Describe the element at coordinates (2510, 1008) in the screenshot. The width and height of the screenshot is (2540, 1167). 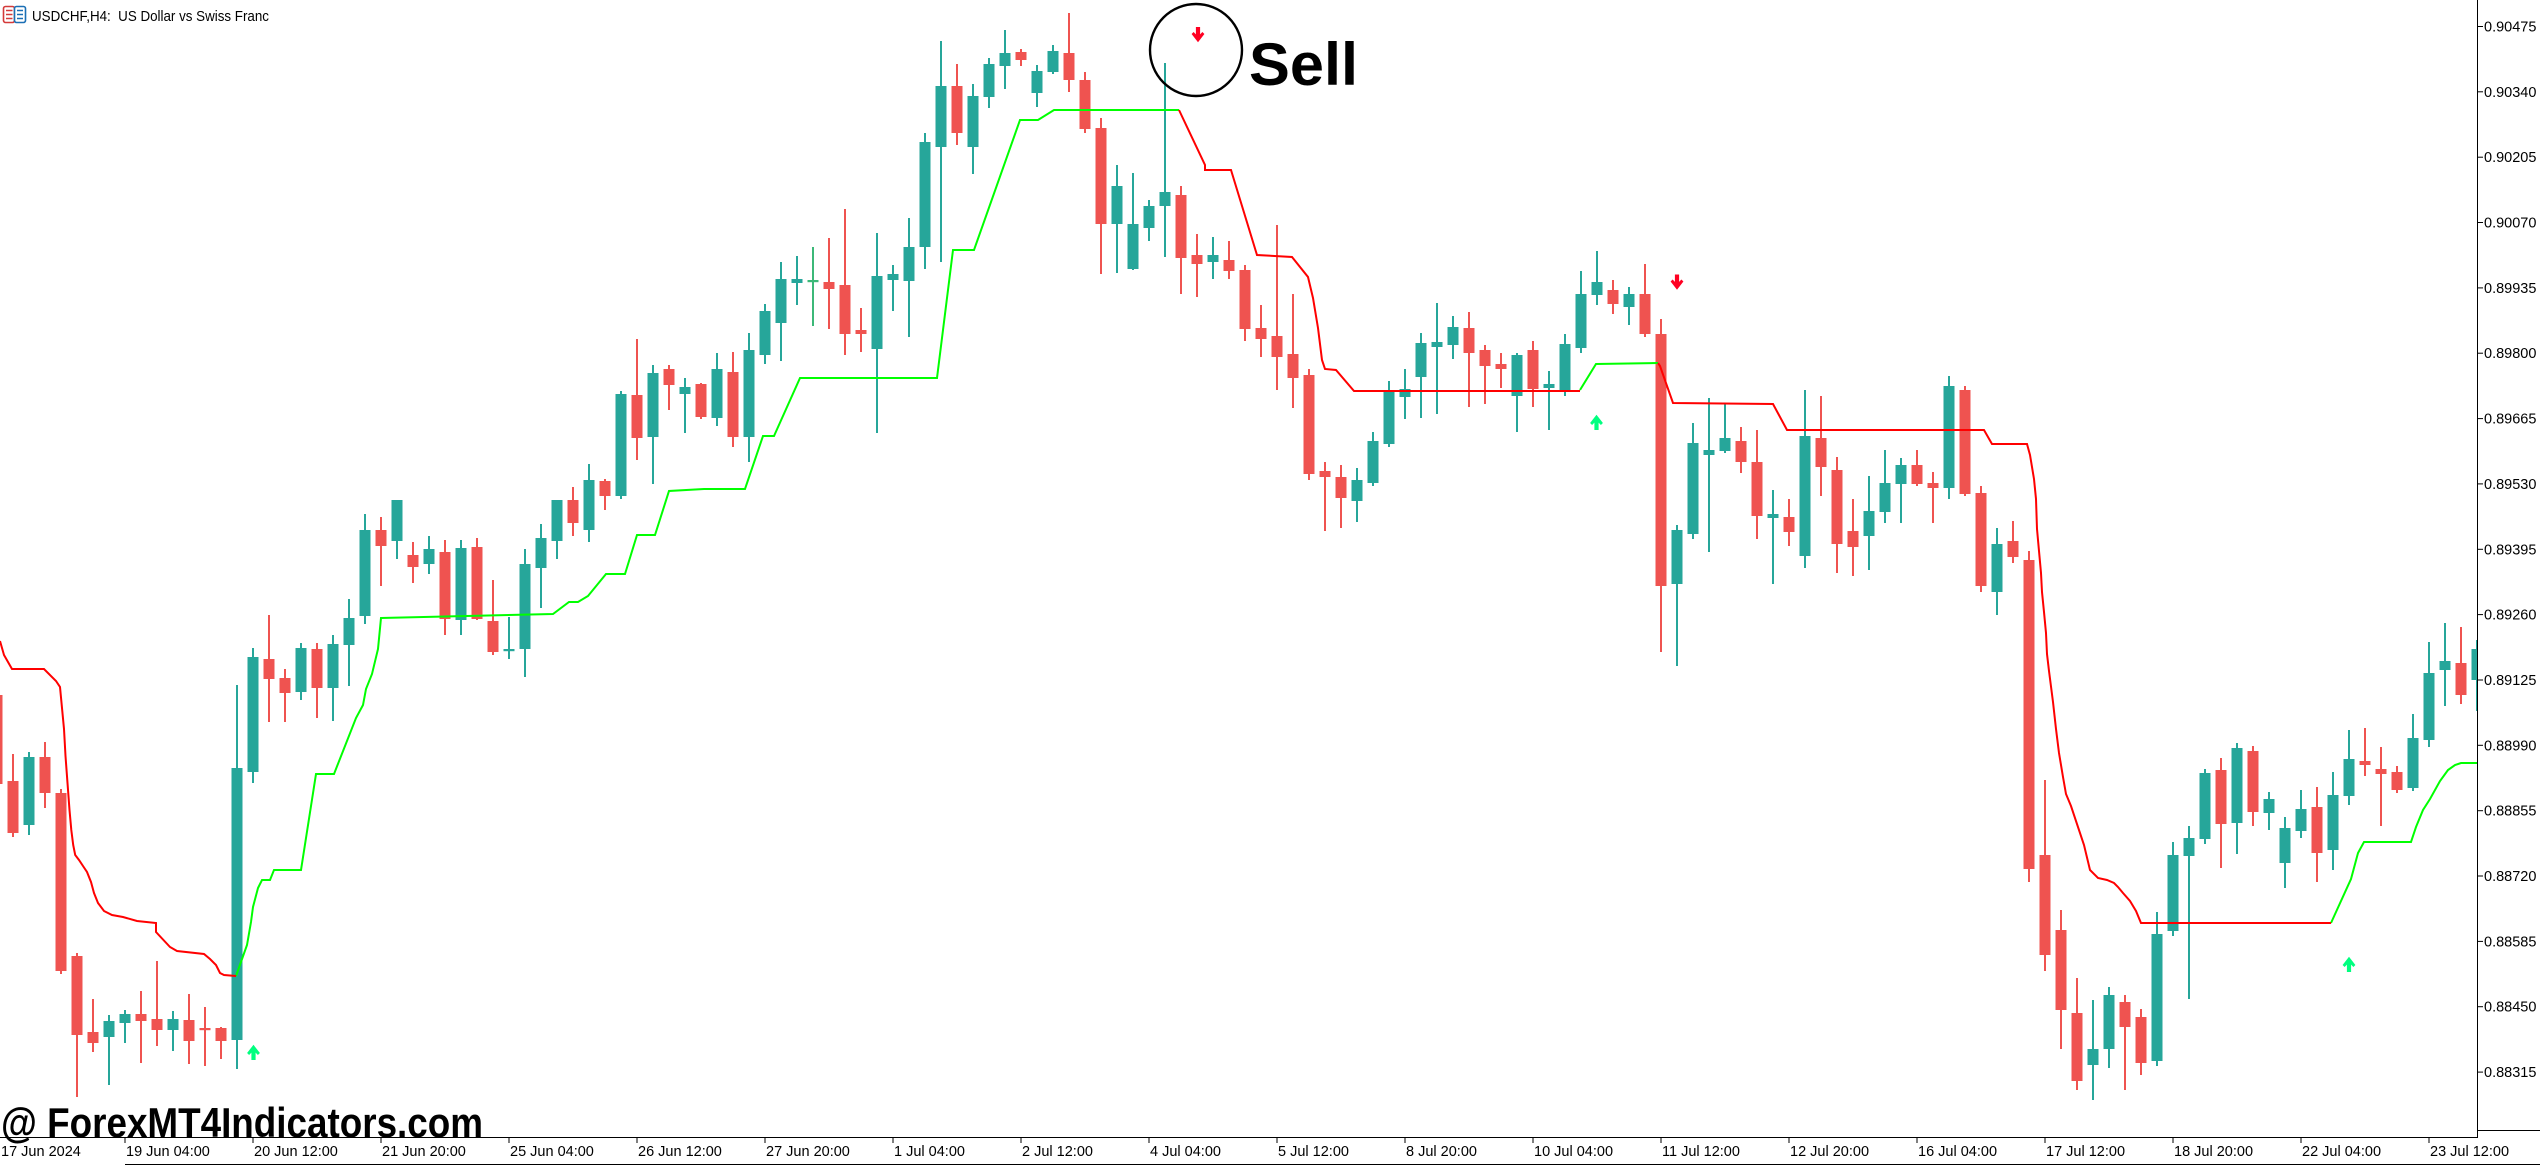
I see `svg-text: 0.88450` at that location.